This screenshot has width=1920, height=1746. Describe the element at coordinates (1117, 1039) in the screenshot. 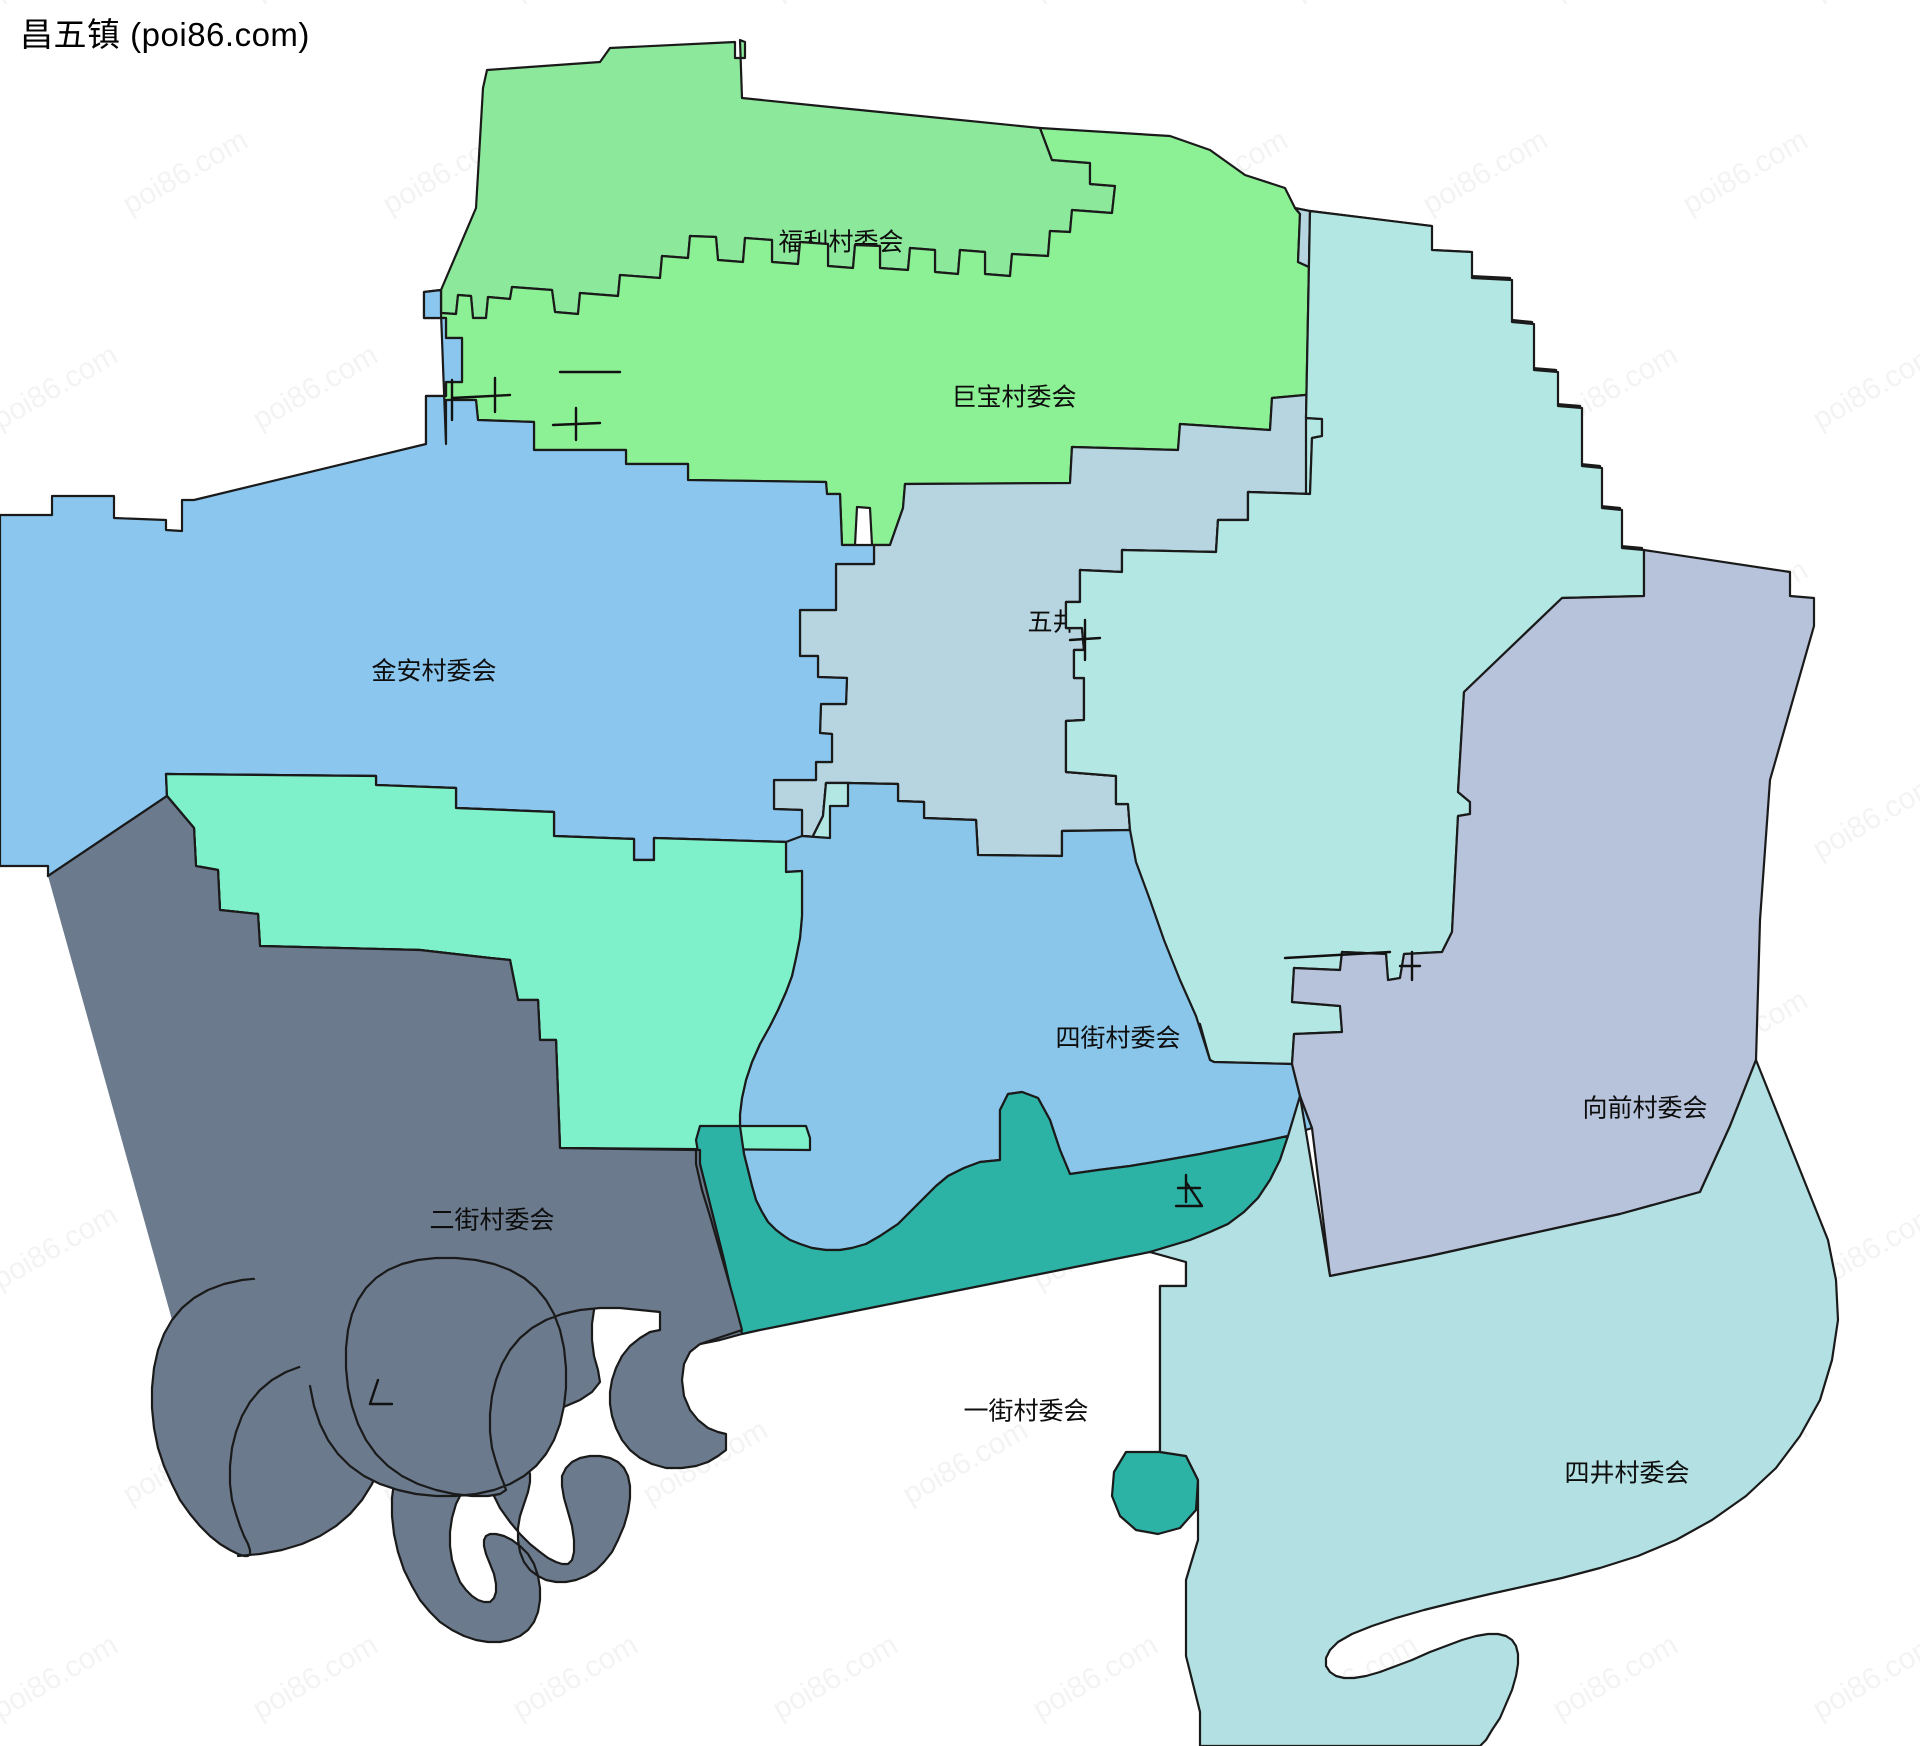

I see `region-sijie-label: 四街村委会` at that location.